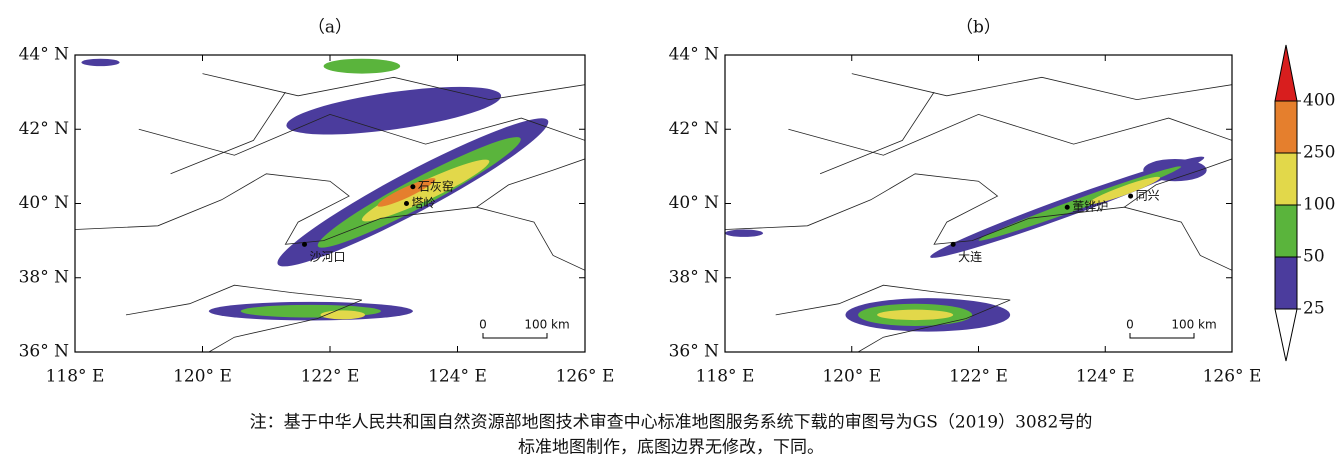 This screenshot has width=1342, height=473. Describe the element at coordinates (1314, 257) in the screenshot. I see `colorbar-label: 50` at that location.